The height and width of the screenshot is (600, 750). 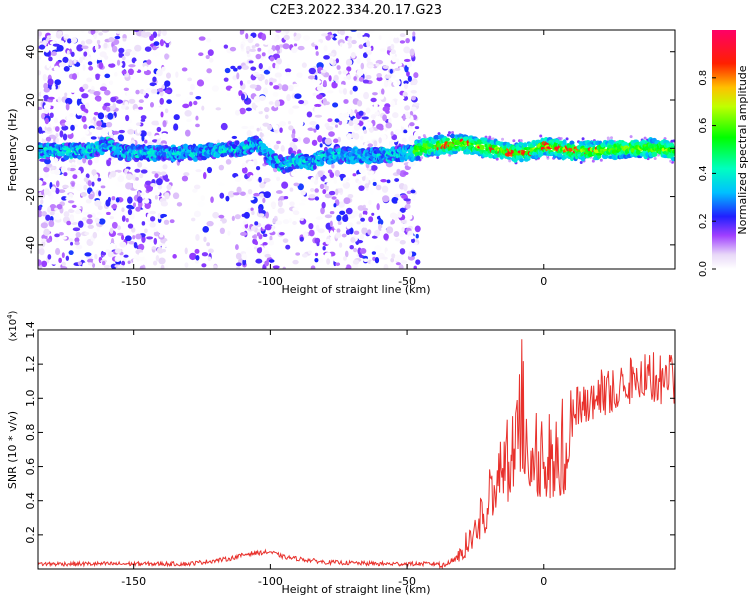 I want to click on spectrogram-xlabel: Height of straight line (km), so click(x=355, y=289).